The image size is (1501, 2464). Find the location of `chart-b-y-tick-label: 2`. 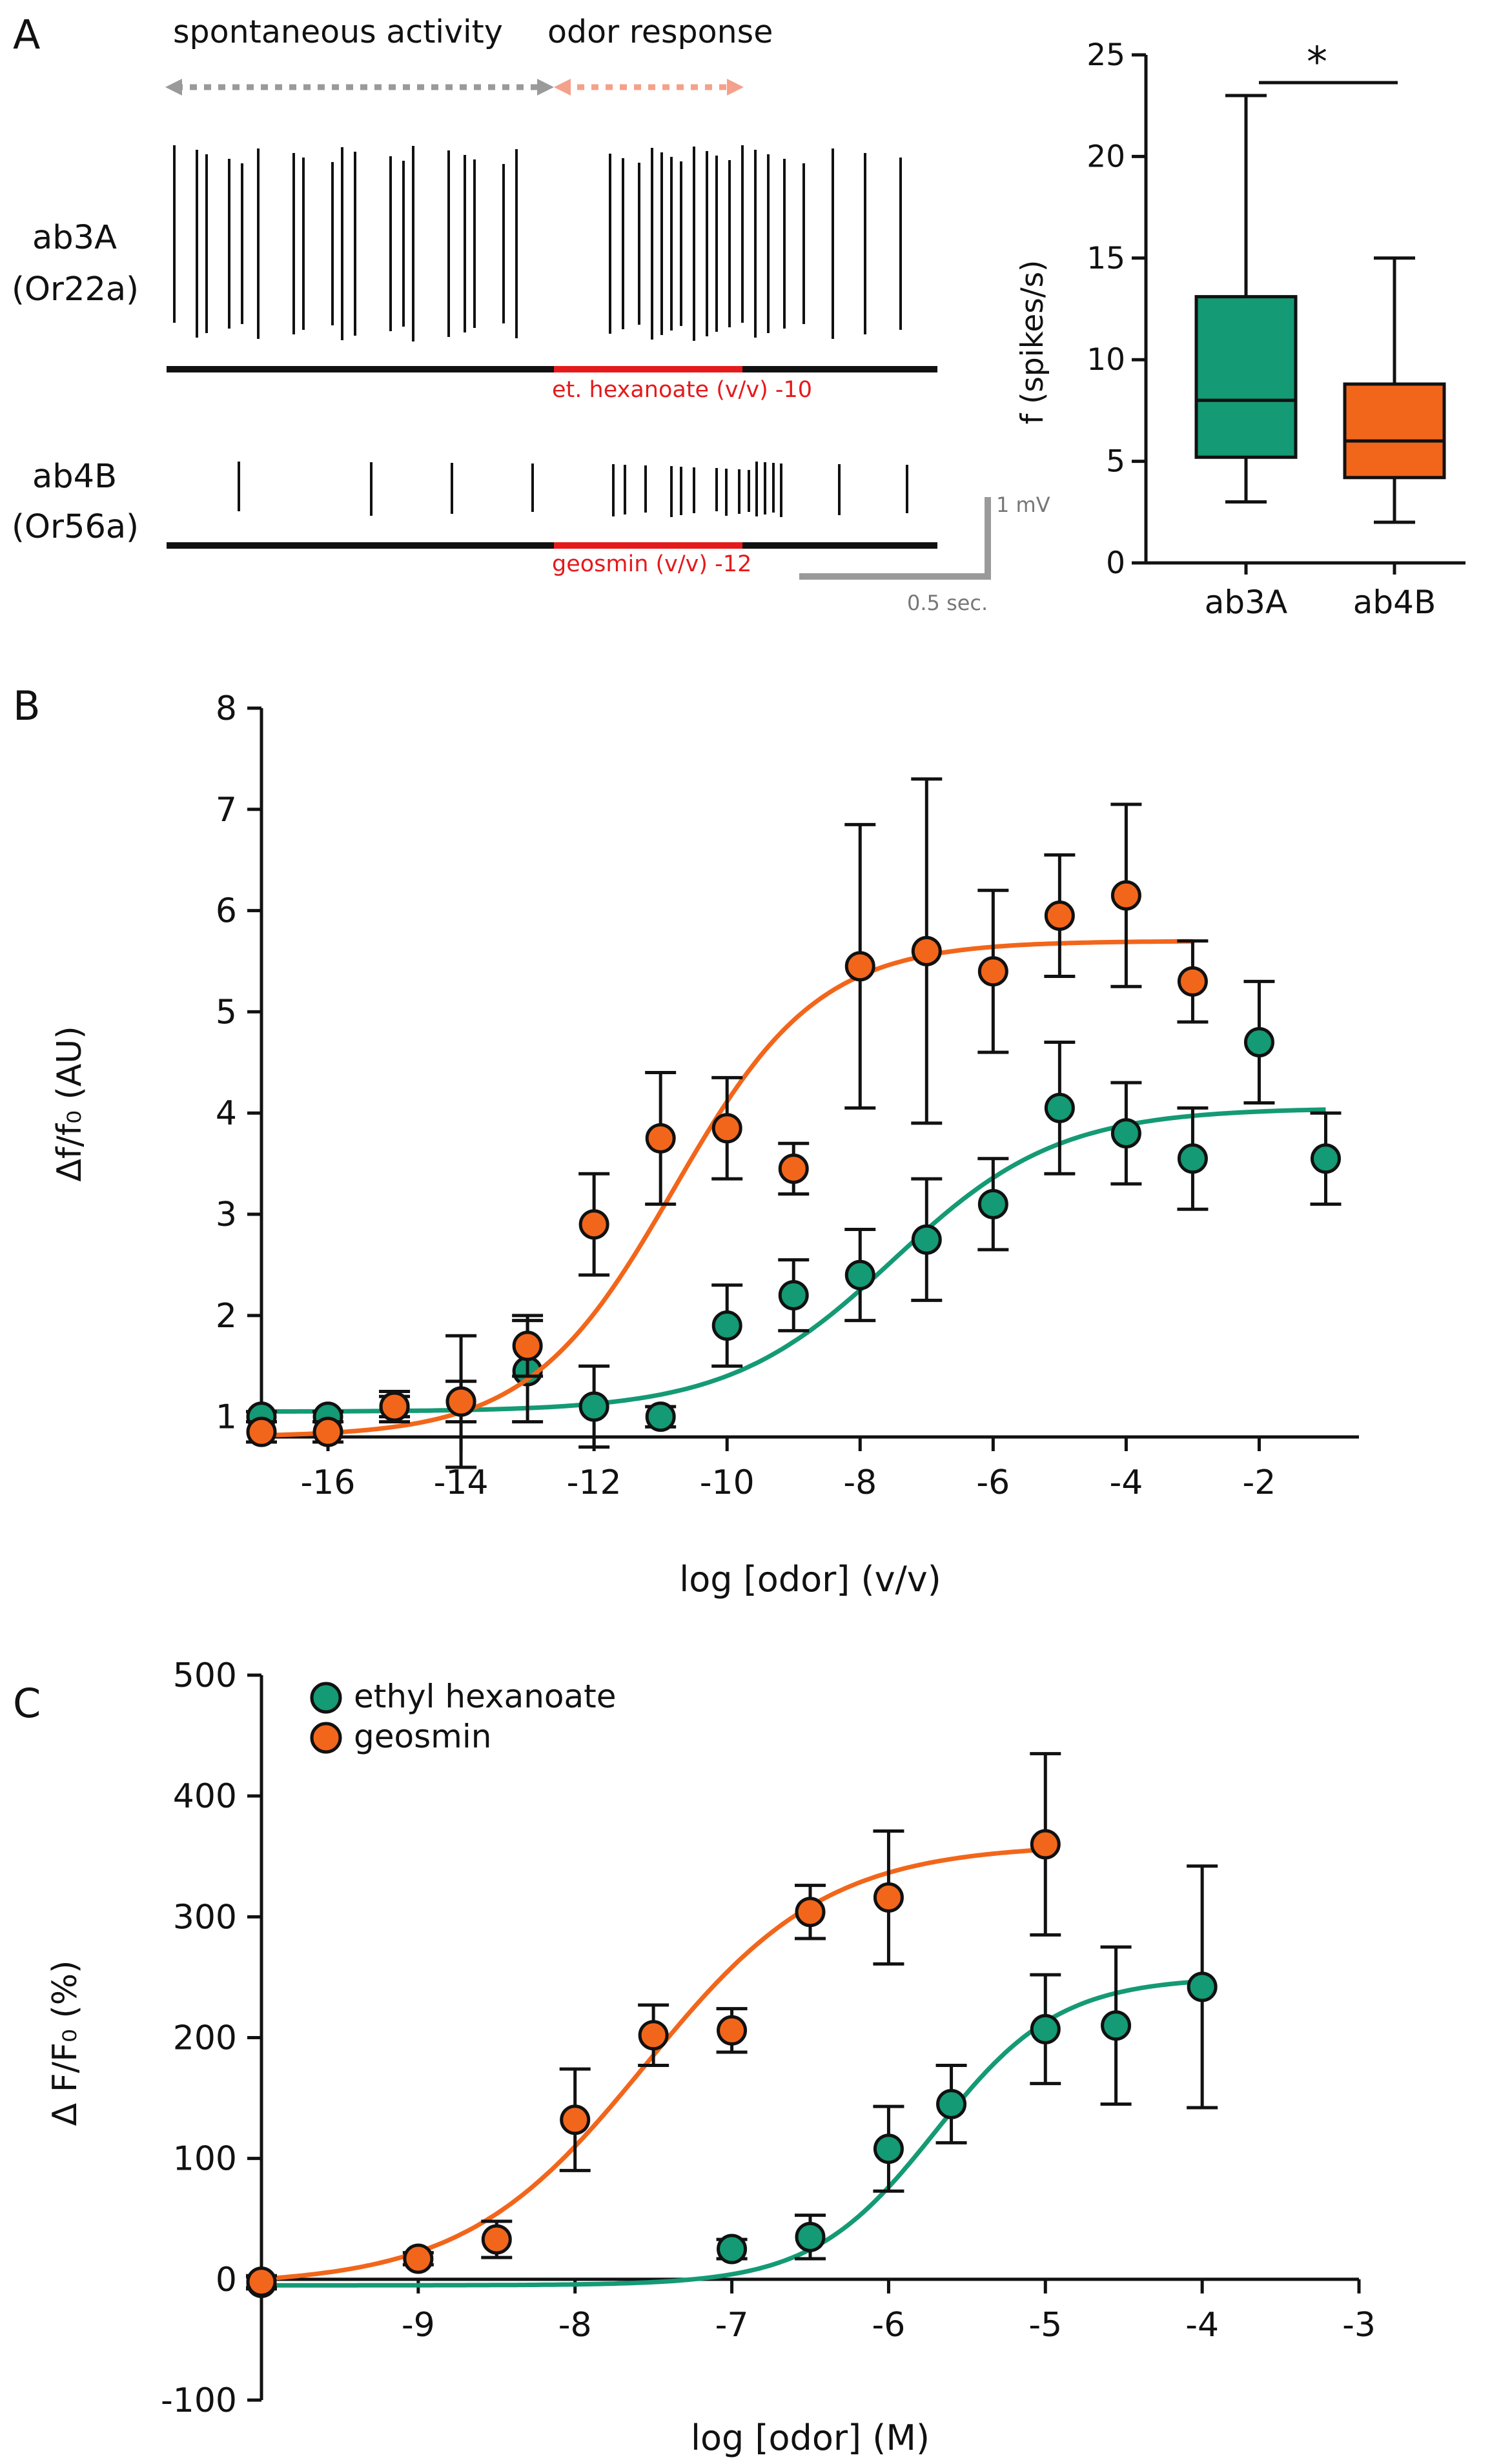

chart-b-y-tick-label: 2 is located at coordinates (227, 1316).